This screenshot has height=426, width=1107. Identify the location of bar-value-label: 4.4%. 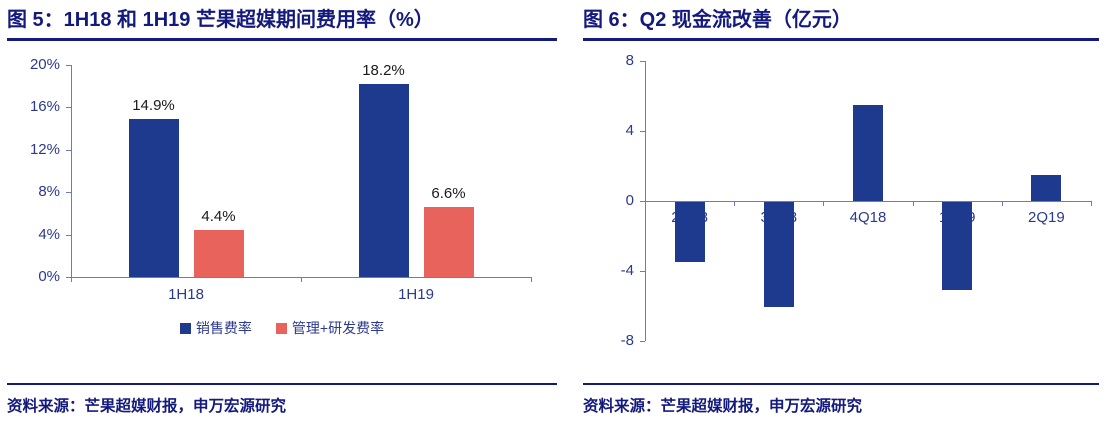
(218, 217).